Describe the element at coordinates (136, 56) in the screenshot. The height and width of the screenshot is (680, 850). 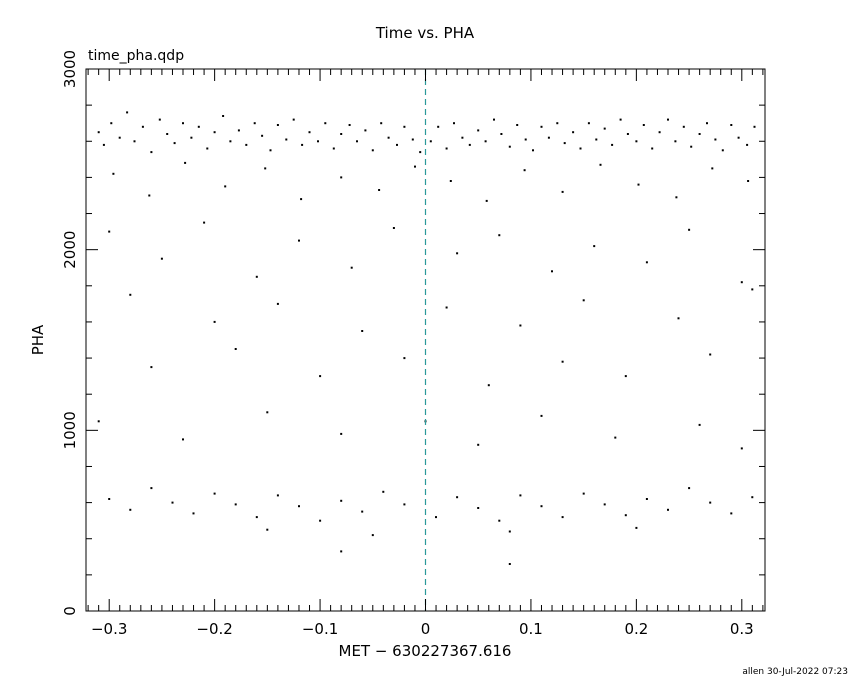
I see `chart-subtitle: time_pha.qdp` at that location.